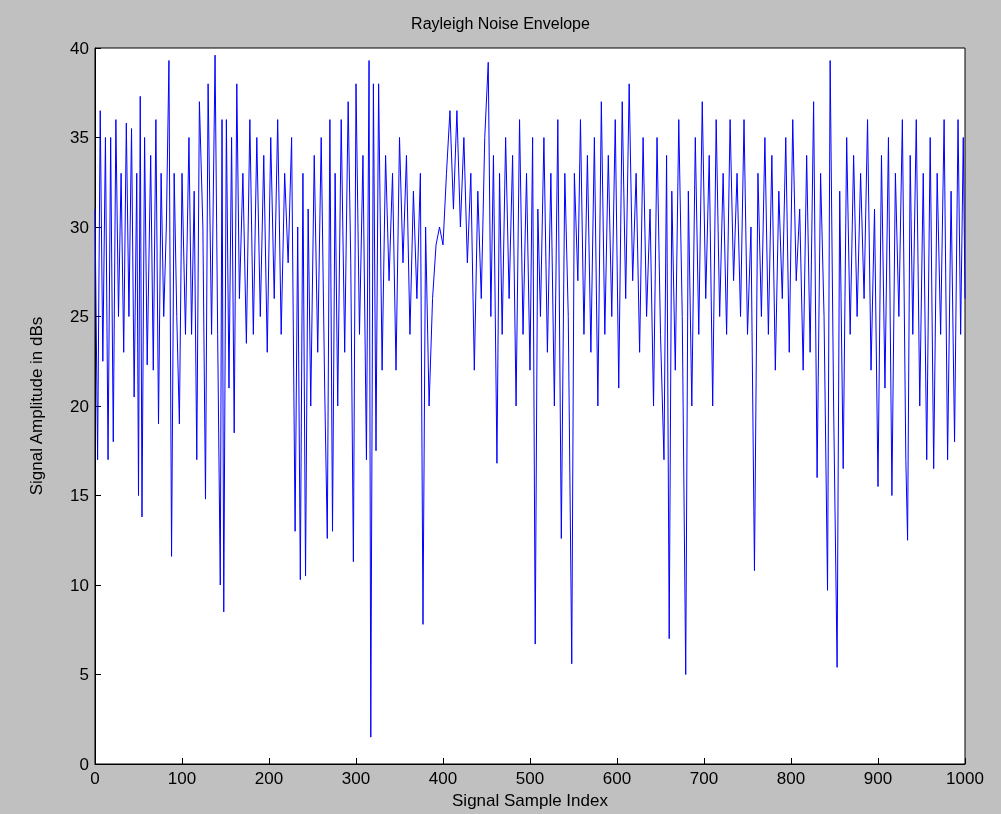 This screenshot has width=1001, height=814. I want to click on x-tick-label: 500, so click(530, 778).